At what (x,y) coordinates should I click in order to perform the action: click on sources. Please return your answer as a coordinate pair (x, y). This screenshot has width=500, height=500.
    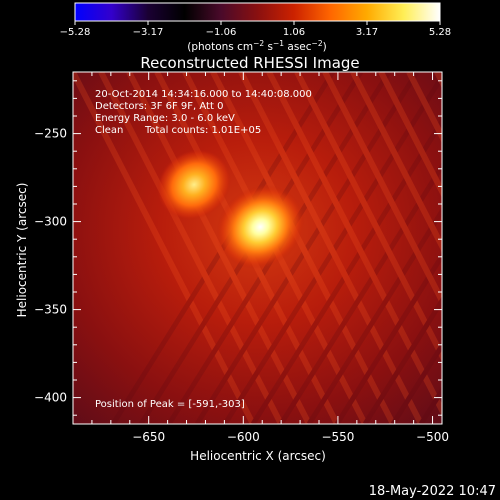
    Looking at the image, I should click on (231, 209).